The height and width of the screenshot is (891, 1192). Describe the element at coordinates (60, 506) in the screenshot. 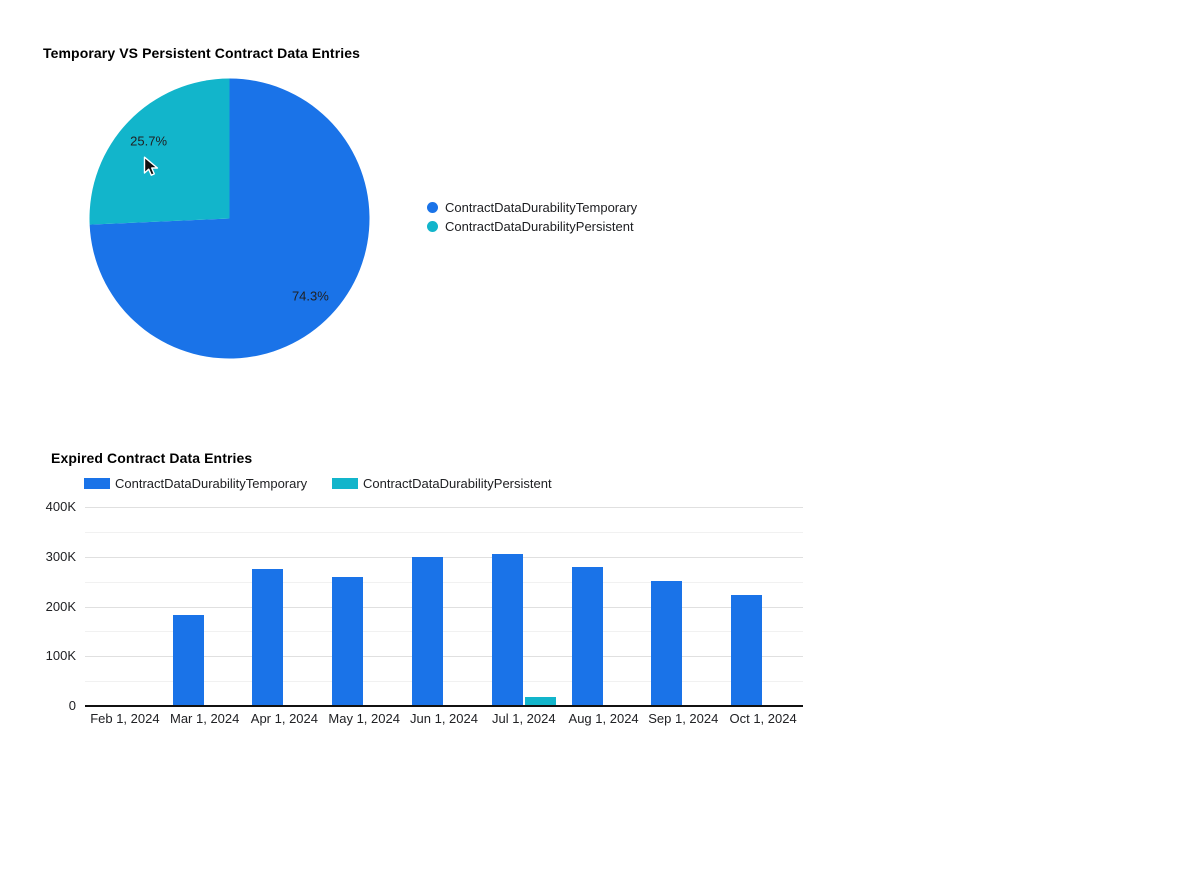

I see `y-axis-tick-label: 400K` at that location.